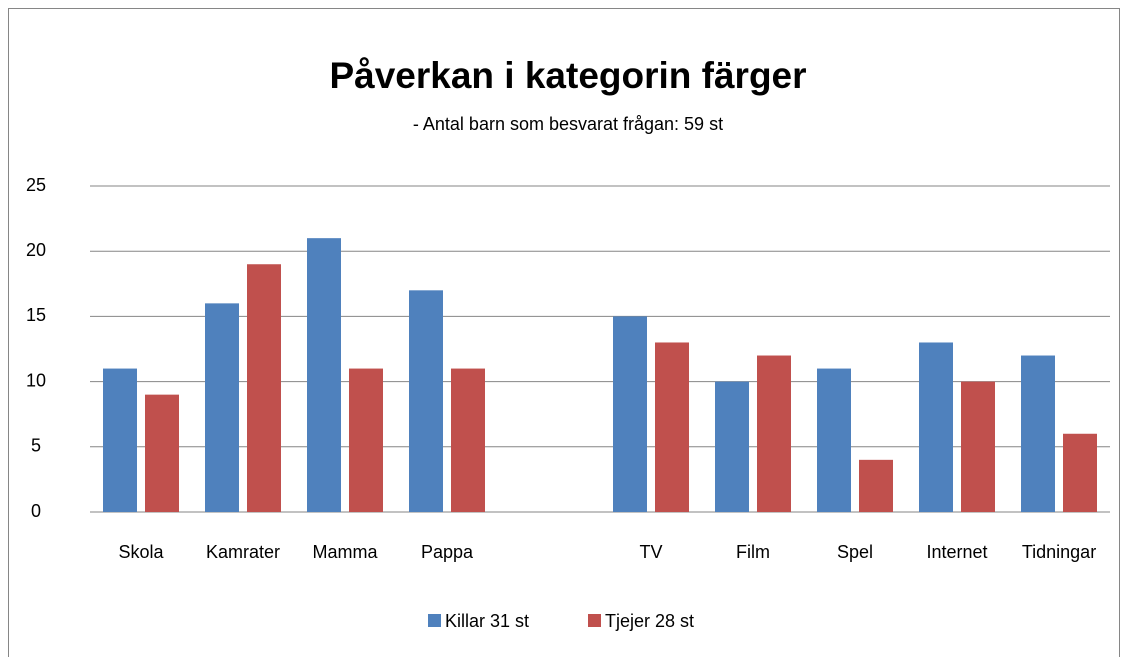 Image resolution: width=1129 pixels, height=662 pixels. I want to click on x-tick-label: Internet, so click(956, 552).